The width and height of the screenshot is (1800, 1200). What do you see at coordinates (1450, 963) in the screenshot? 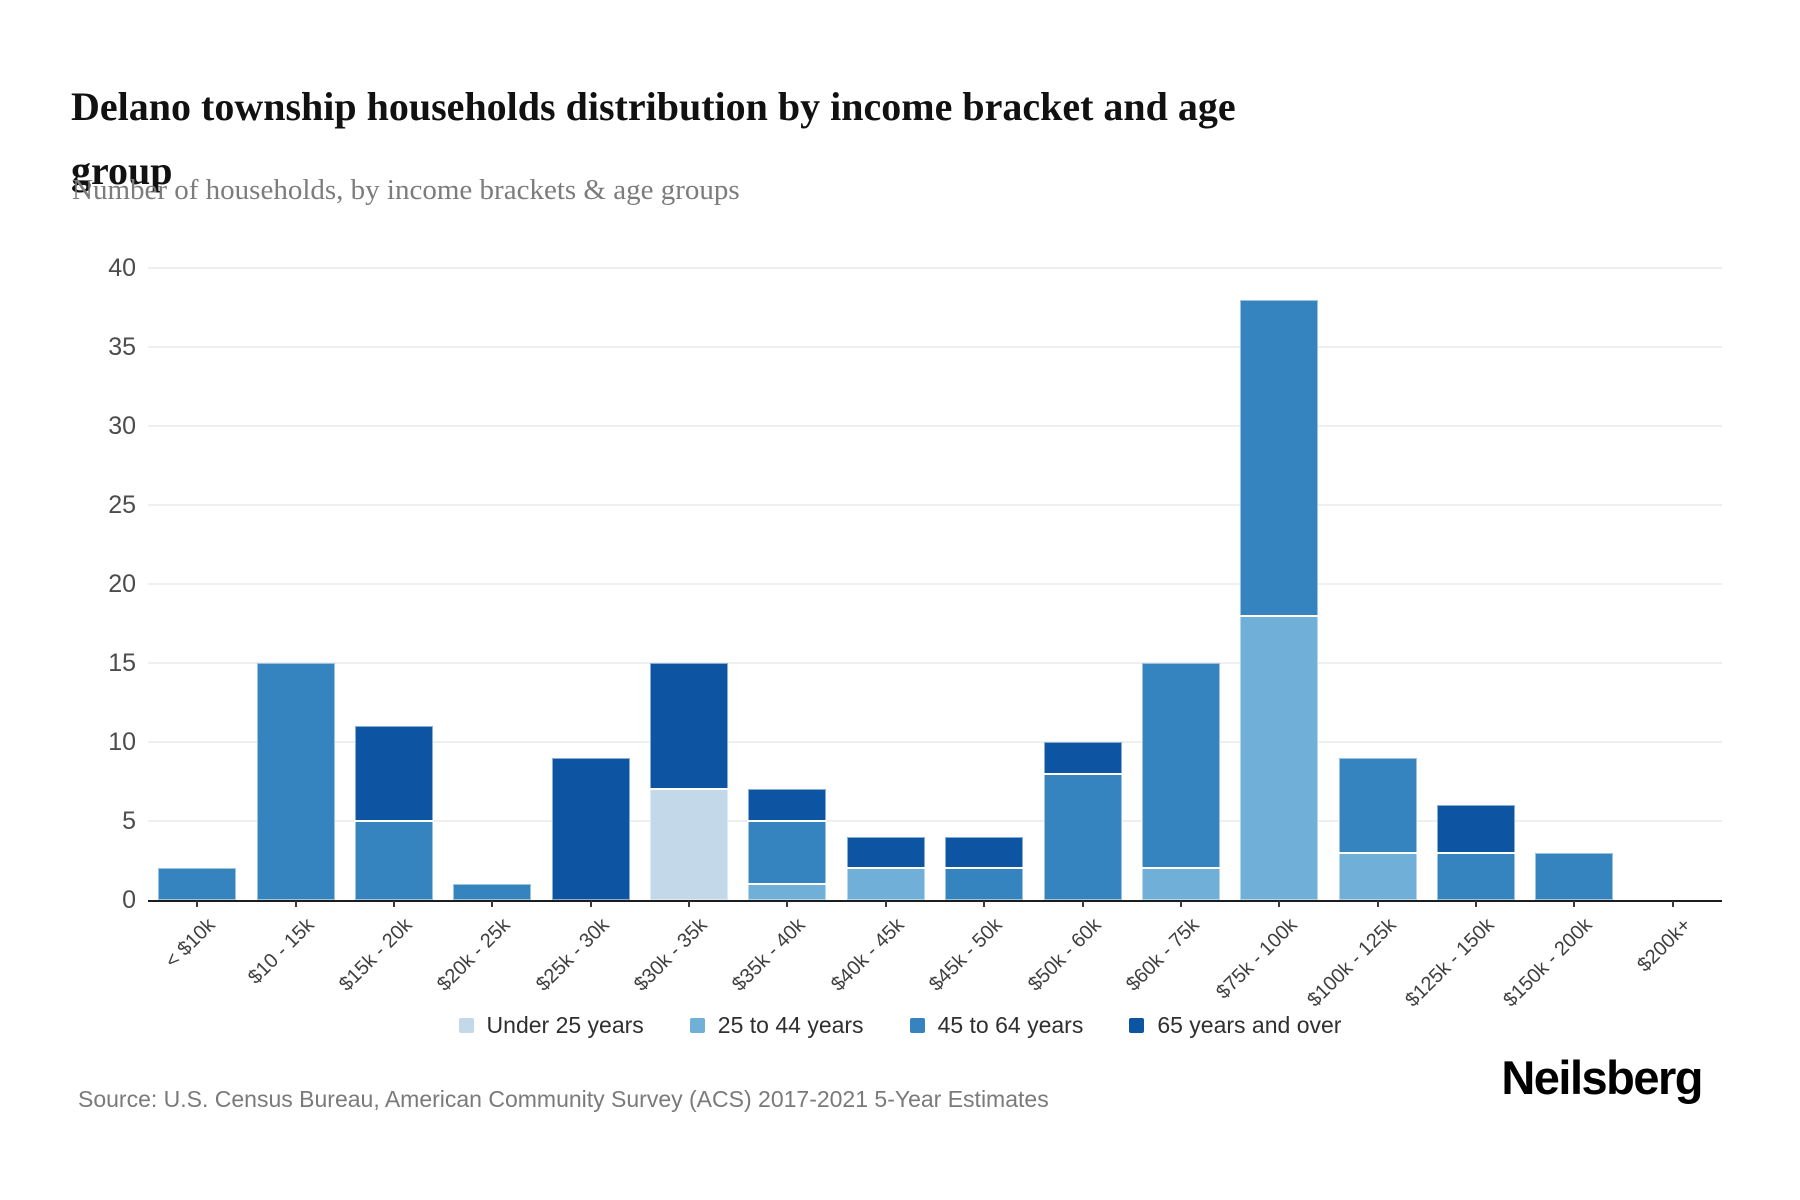
I see `x-axis-tick-label: $125k - 150k` at bounding box center [1450, 963].